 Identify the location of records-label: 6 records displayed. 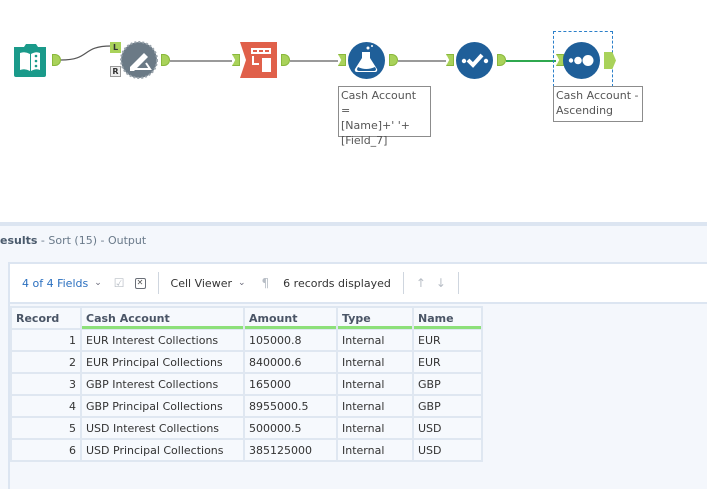
(337, 283).